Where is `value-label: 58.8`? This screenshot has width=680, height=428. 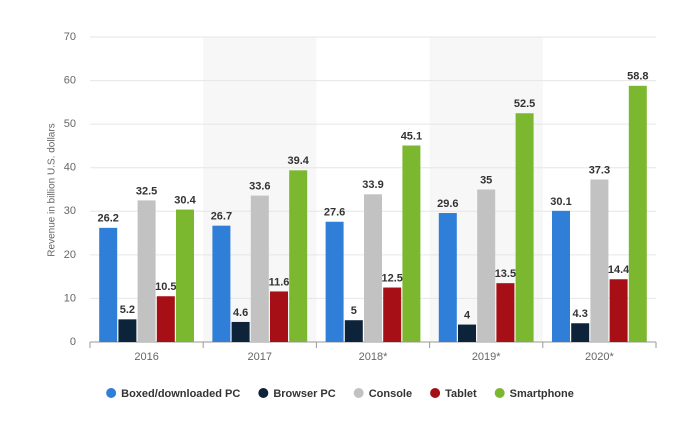 value-label: 58.8 is located at coordinates (637, 77).